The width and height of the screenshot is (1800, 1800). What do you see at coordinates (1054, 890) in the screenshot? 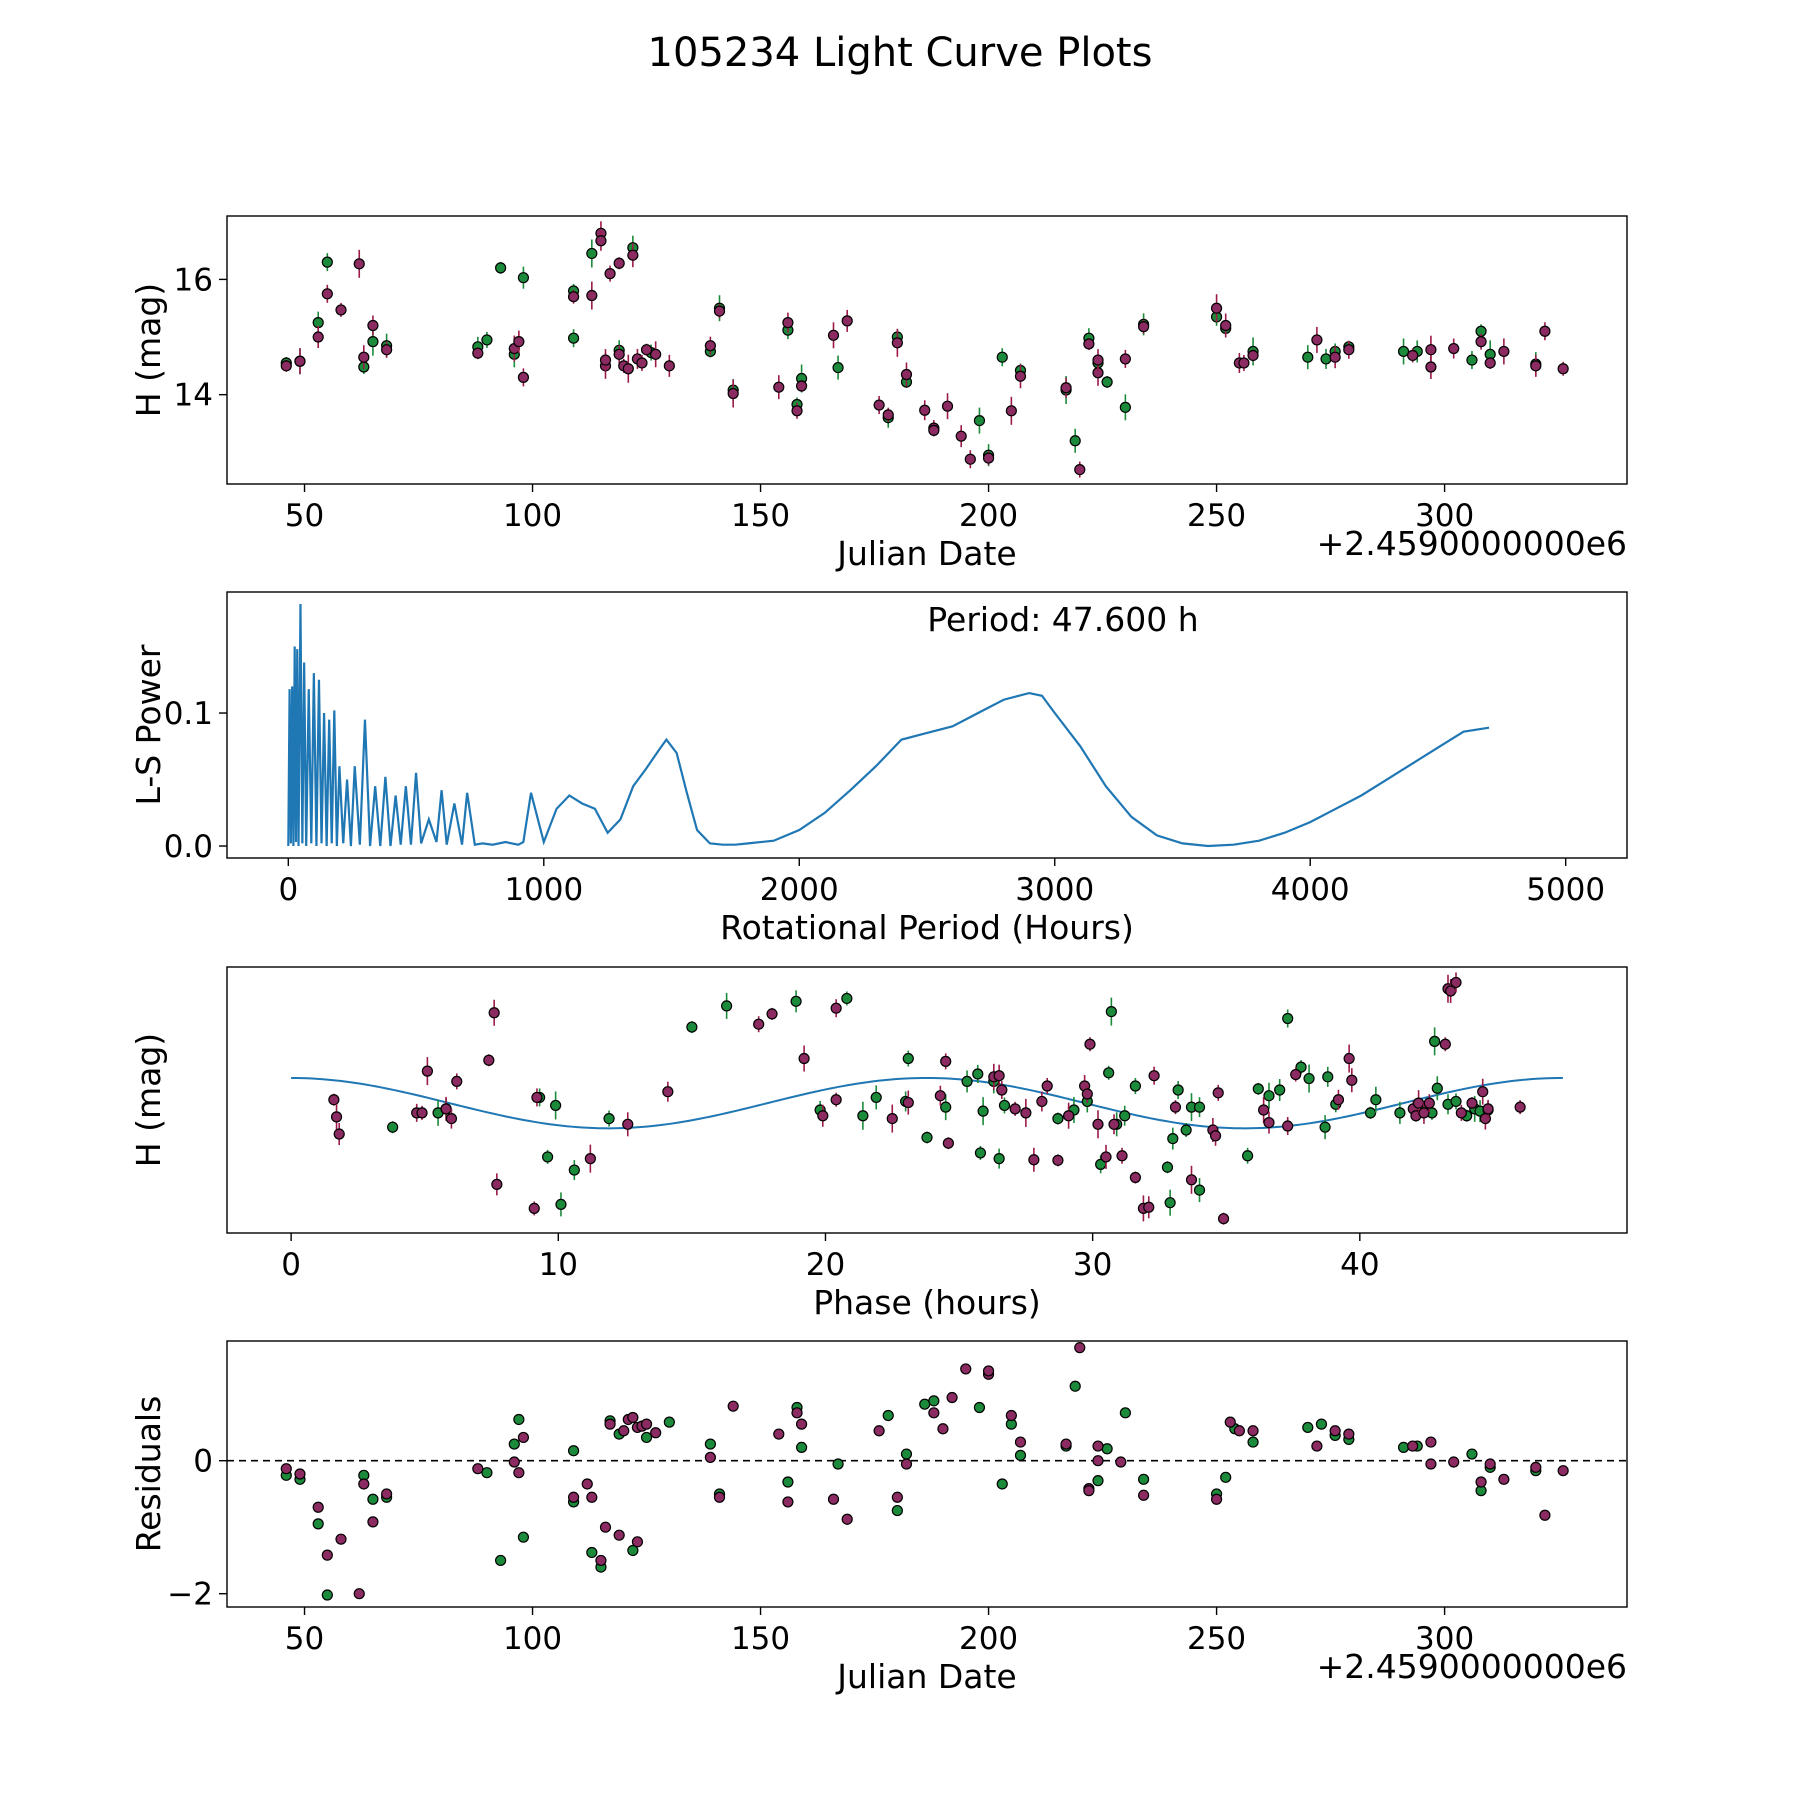
I see `x-tick-label: 3000` at bounding box center [1054, 890].